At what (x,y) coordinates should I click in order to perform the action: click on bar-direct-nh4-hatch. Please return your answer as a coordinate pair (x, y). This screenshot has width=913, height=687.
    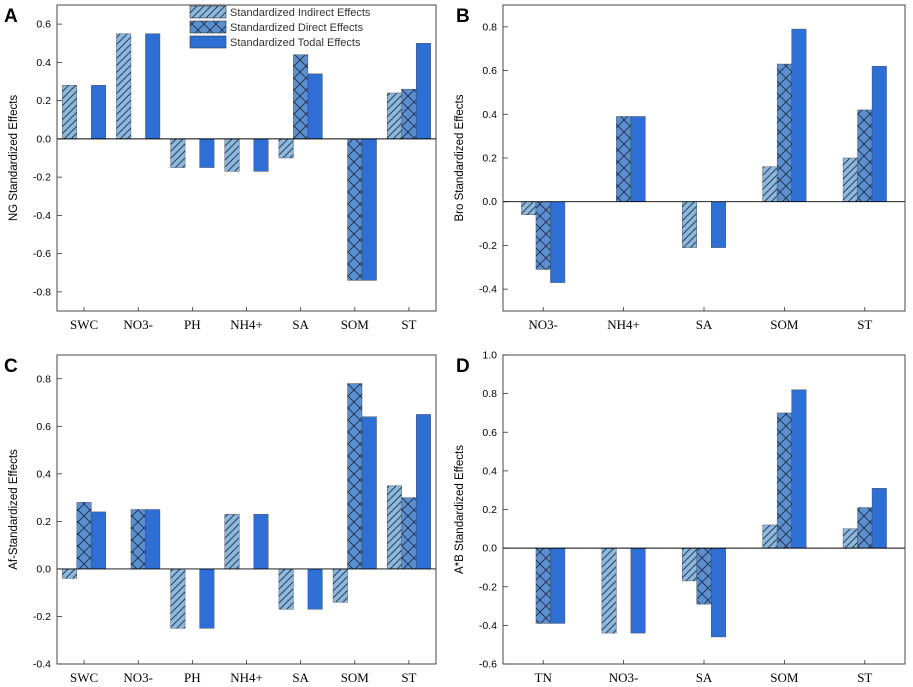
    Looking at the image, I should click on (623, 159).